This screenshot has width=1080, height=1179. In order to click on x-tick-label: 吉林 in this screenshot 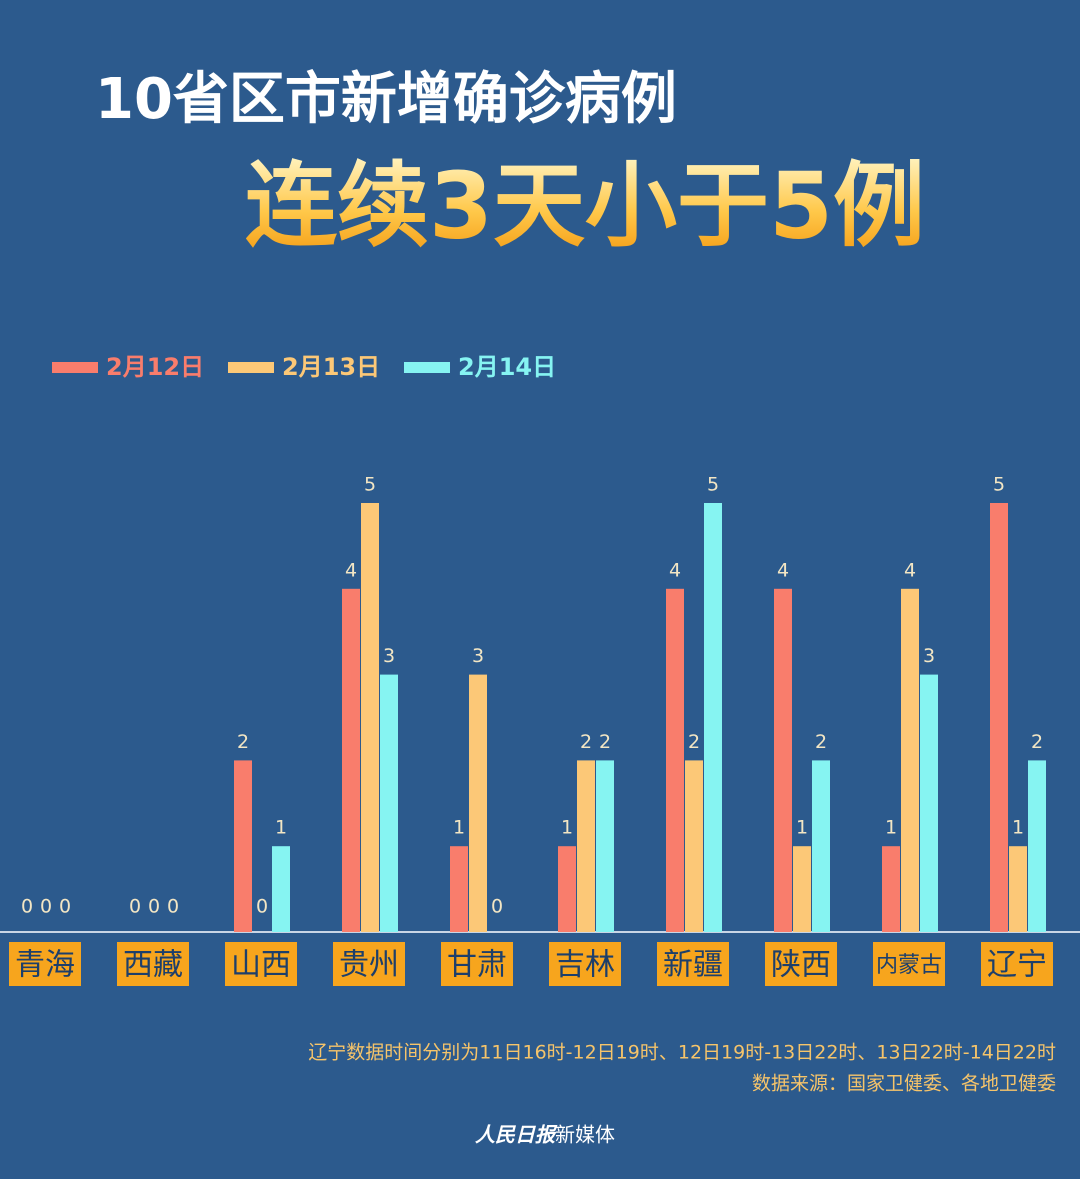, I will do `click(585, 965)`.